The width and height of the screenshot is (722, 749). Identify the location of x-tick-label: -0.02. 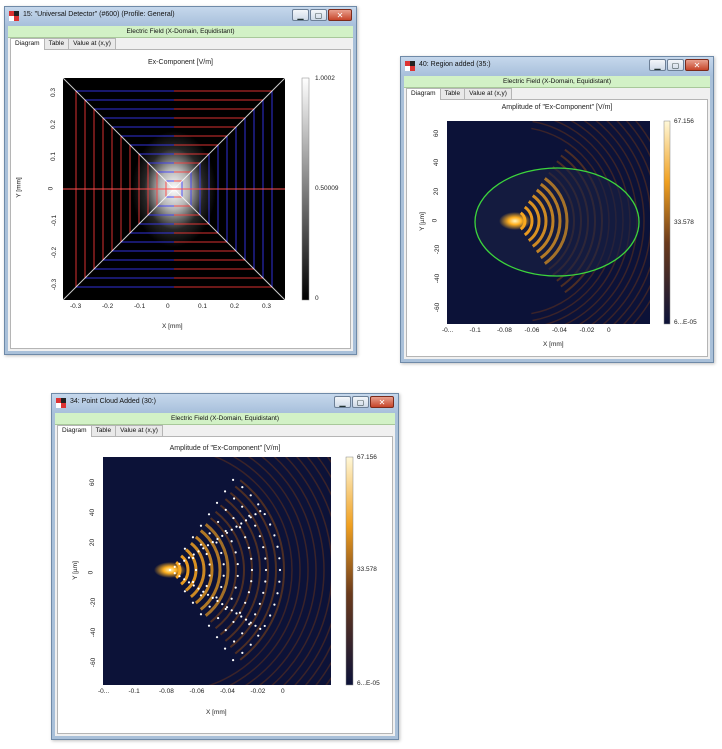
(258, 691).